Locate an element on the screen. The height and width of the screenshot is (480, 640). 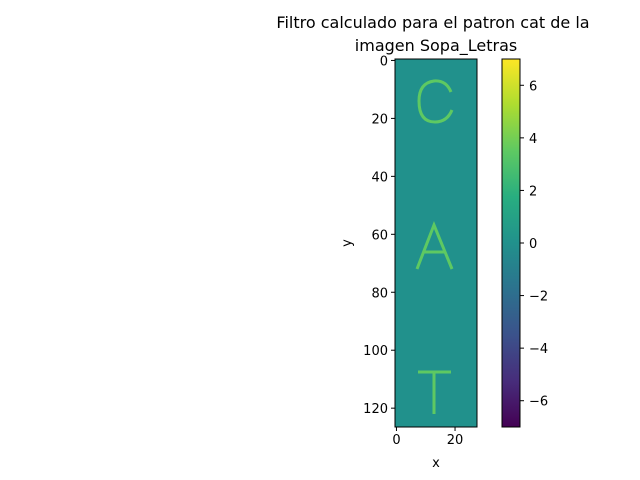
y-tick-label: 120 is located at coordinates (375, 409).